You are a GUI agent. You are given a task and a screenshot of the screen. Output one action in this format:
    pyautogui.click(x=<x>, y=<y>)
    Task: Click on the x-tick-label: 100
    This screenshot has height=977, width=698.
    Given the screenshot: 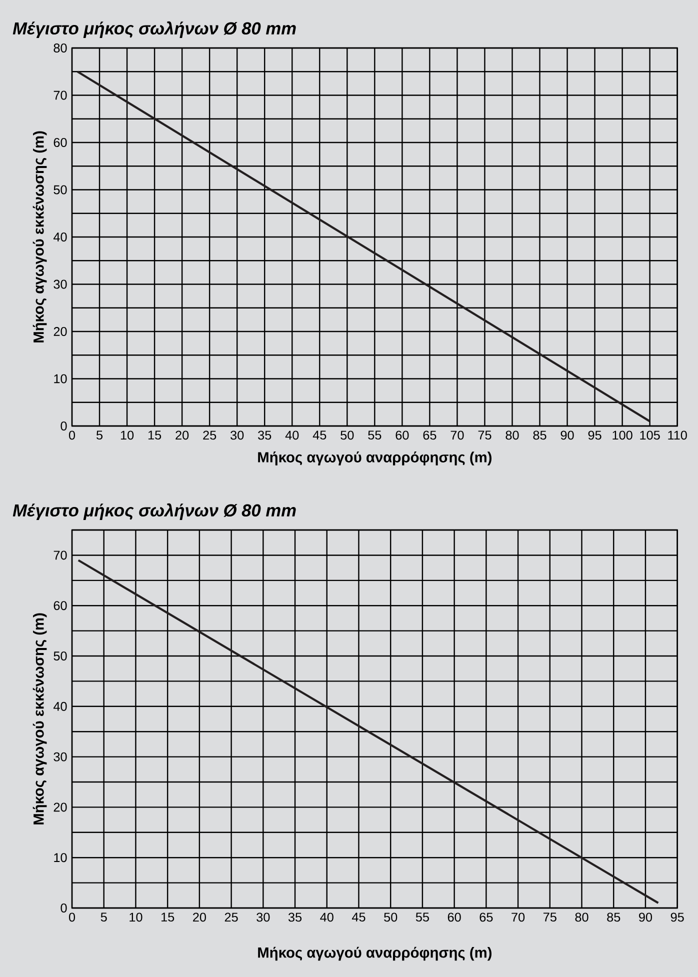 What is the action you would take?
    pyautogui.click(x=622, y=435)
    